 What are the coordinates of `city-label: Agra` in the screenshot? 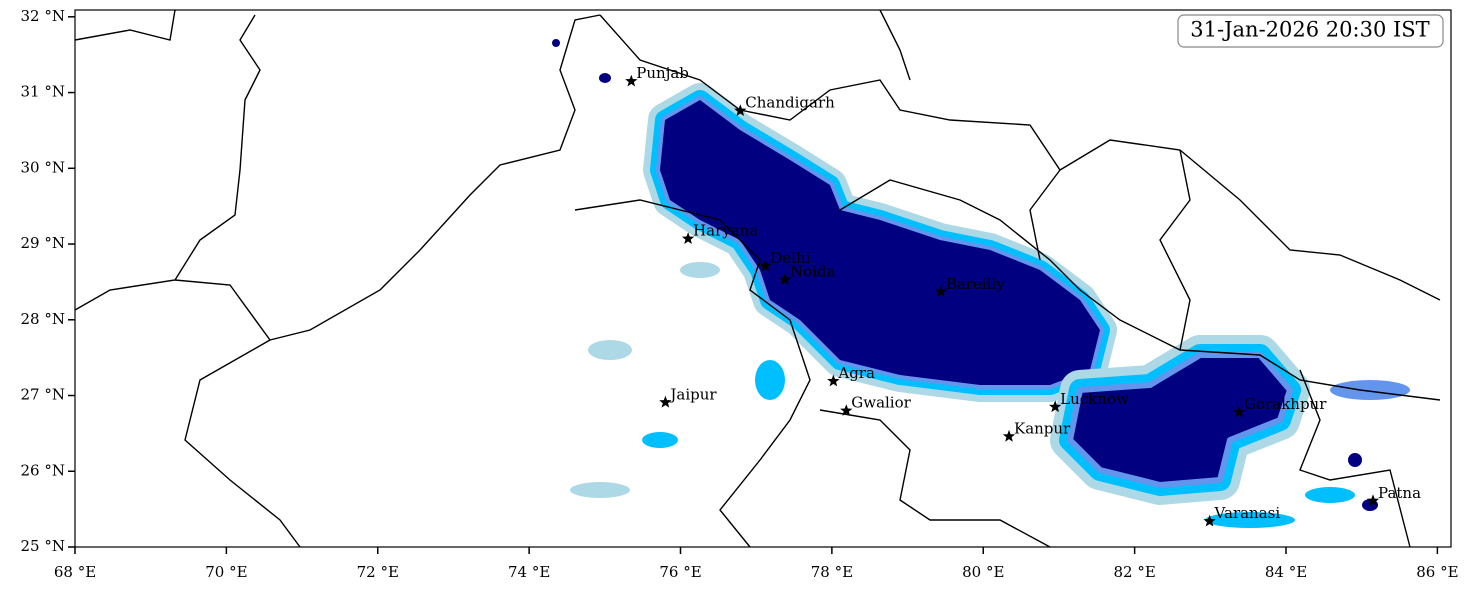 It's located at (856, 373).